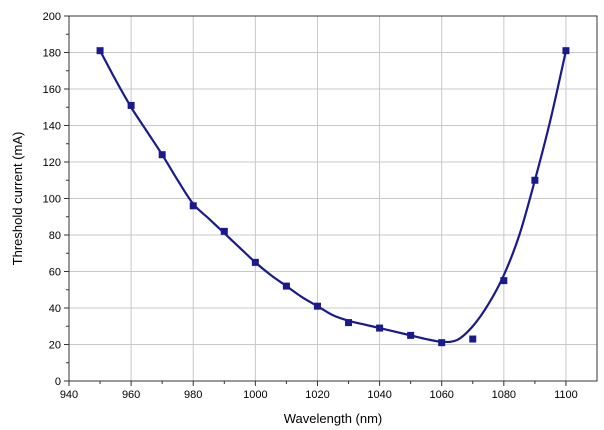 The height and width of the screenshot is (430, 604). Describe the element at coordinates (566, 395) in the screenshot. I see `x-tick-label: 1100` at that location.